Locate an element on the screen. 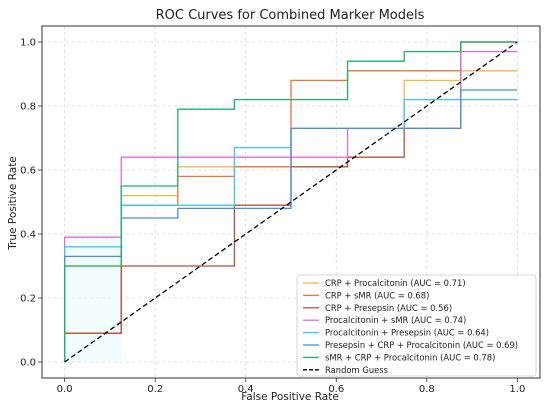 This screenshot has height=408, width=550. legend-box is located at coordinates (416, 325).